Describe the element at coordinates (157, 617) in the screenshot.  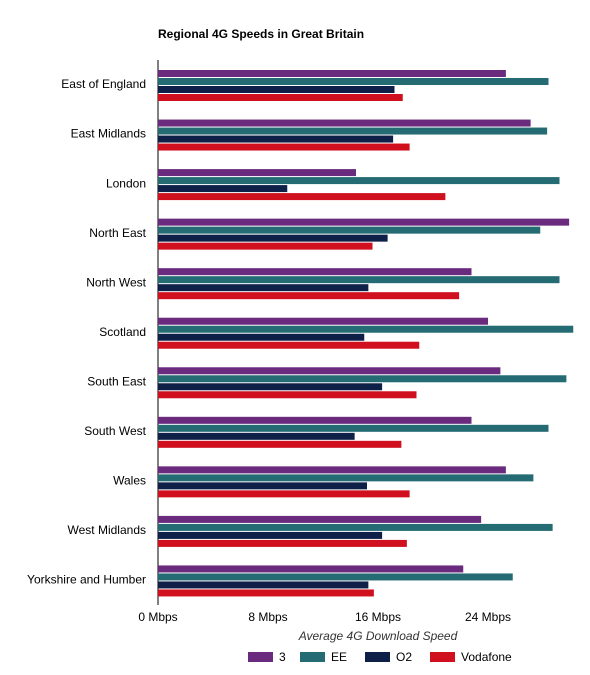
I see `x-tick-label: 0 Mbps` at that location.